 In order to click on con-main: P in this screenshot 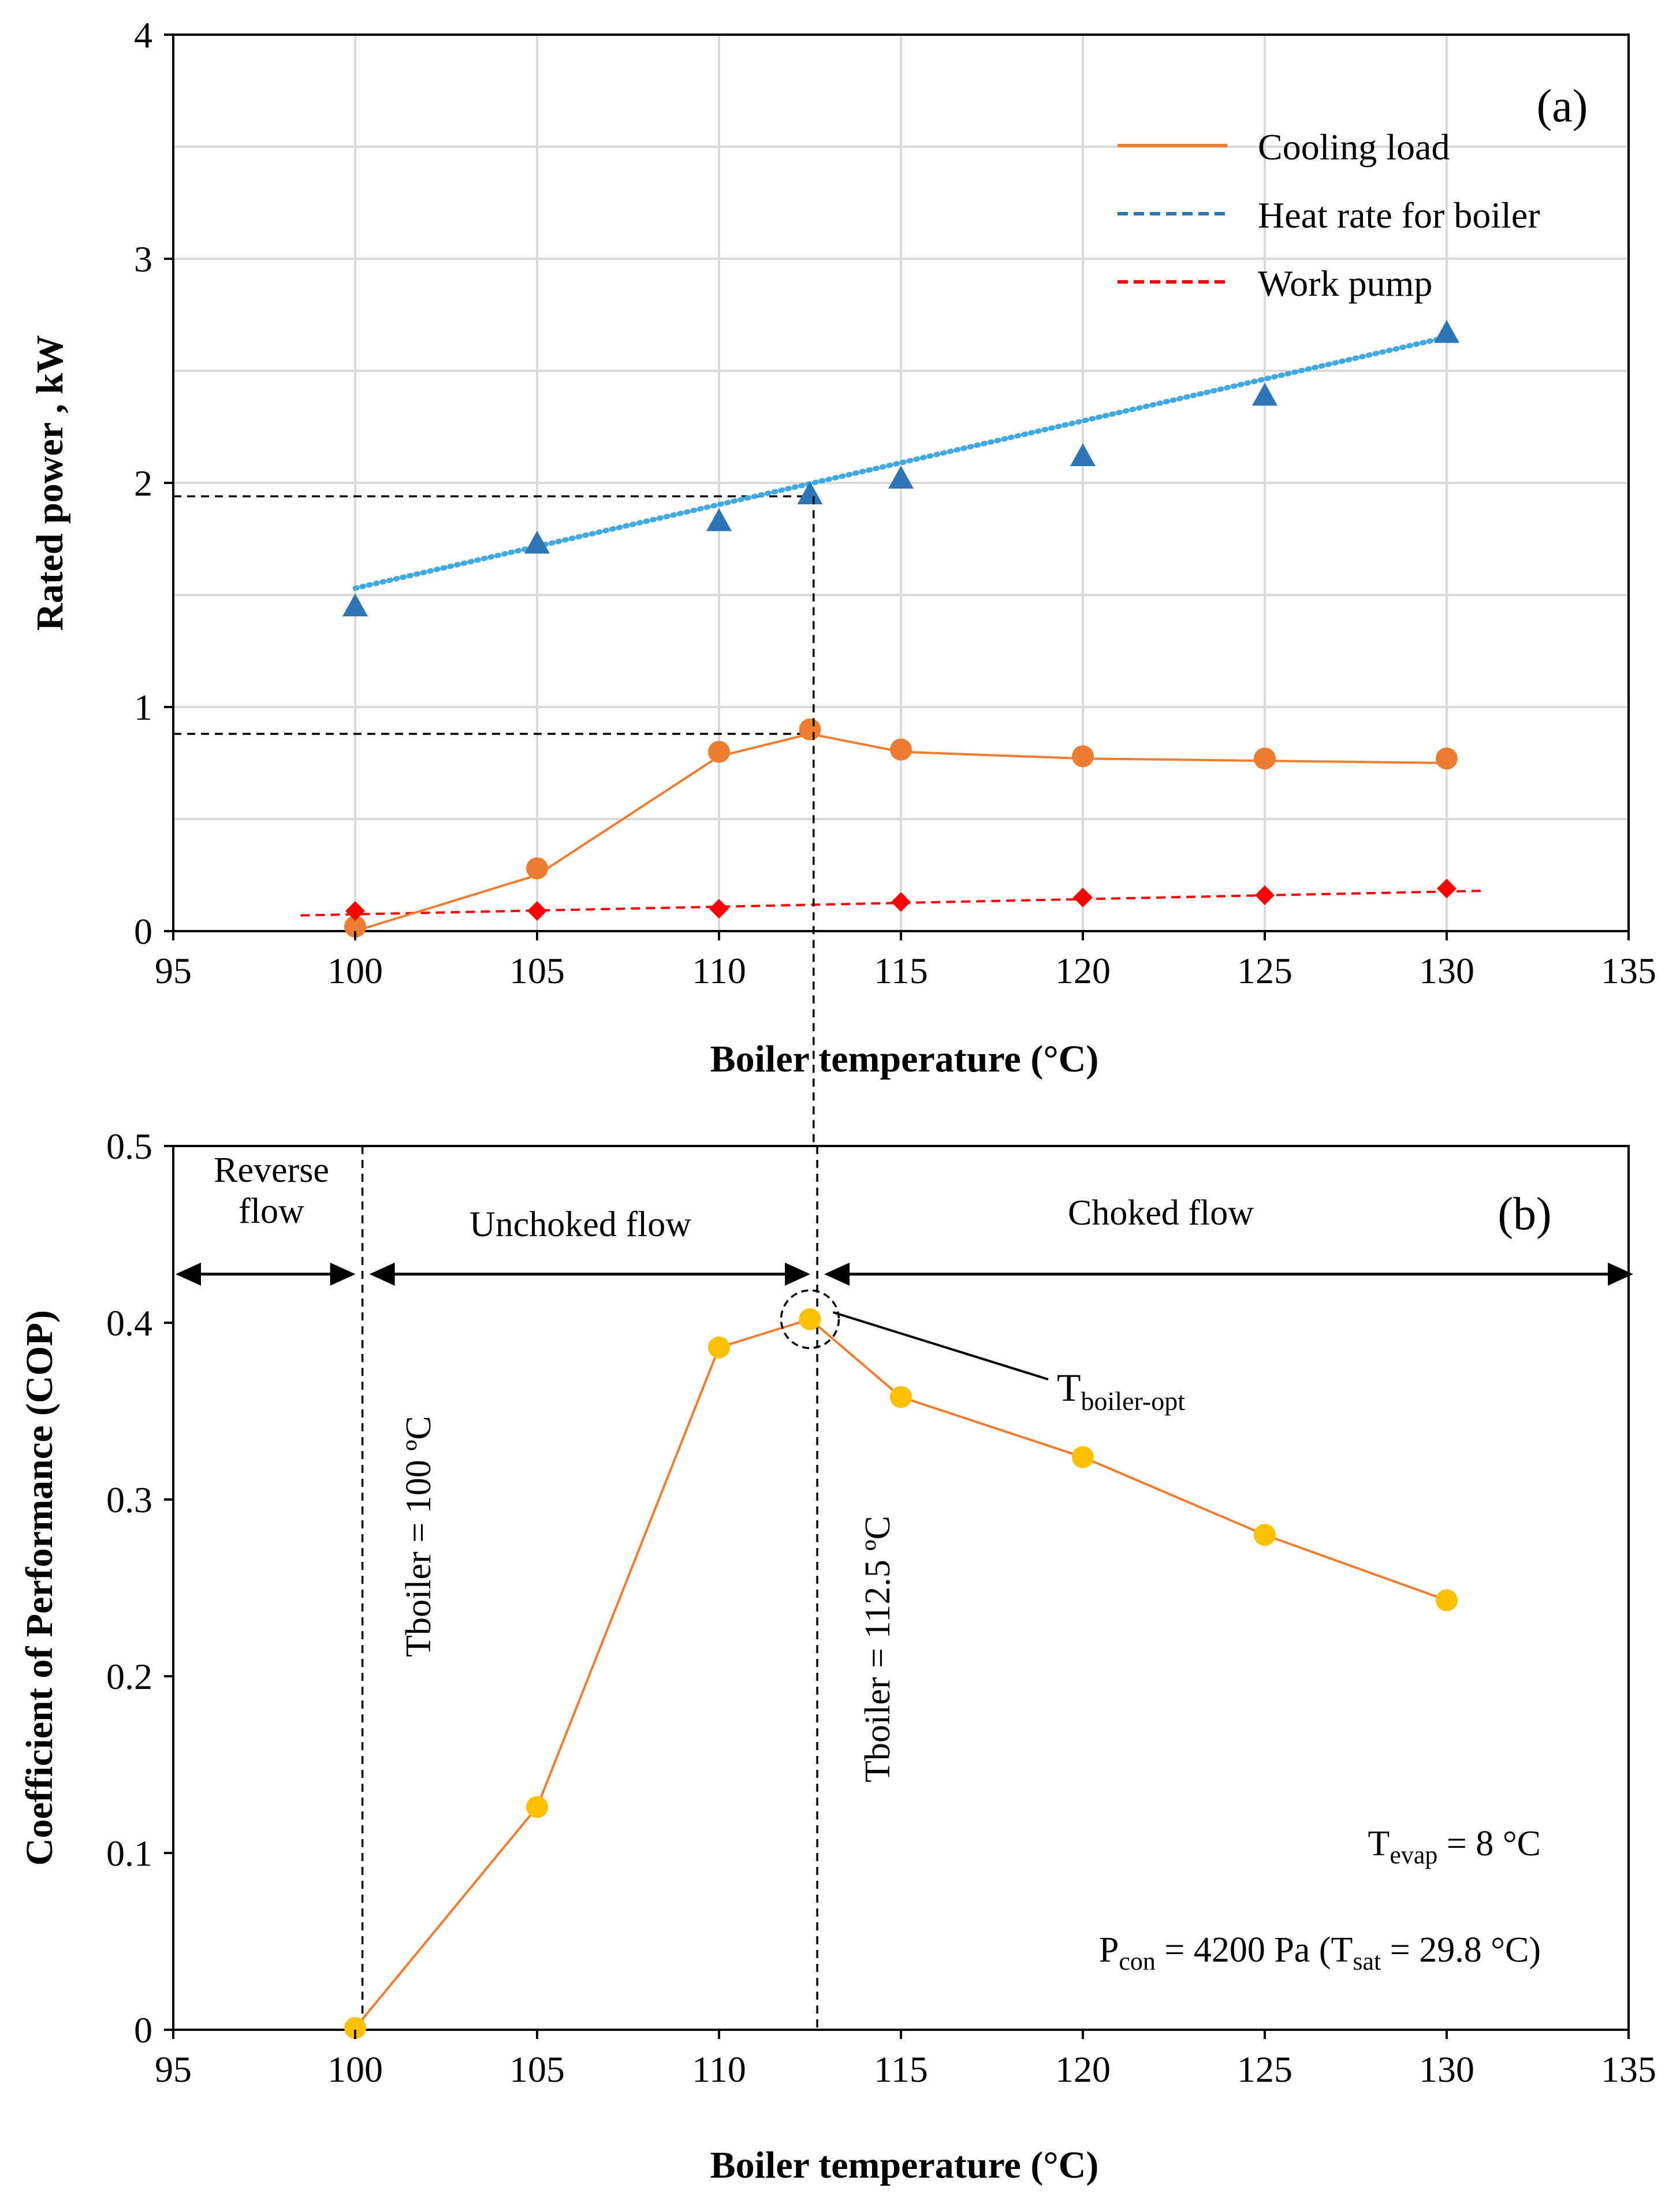, I will do `click(1109, 1950)`.